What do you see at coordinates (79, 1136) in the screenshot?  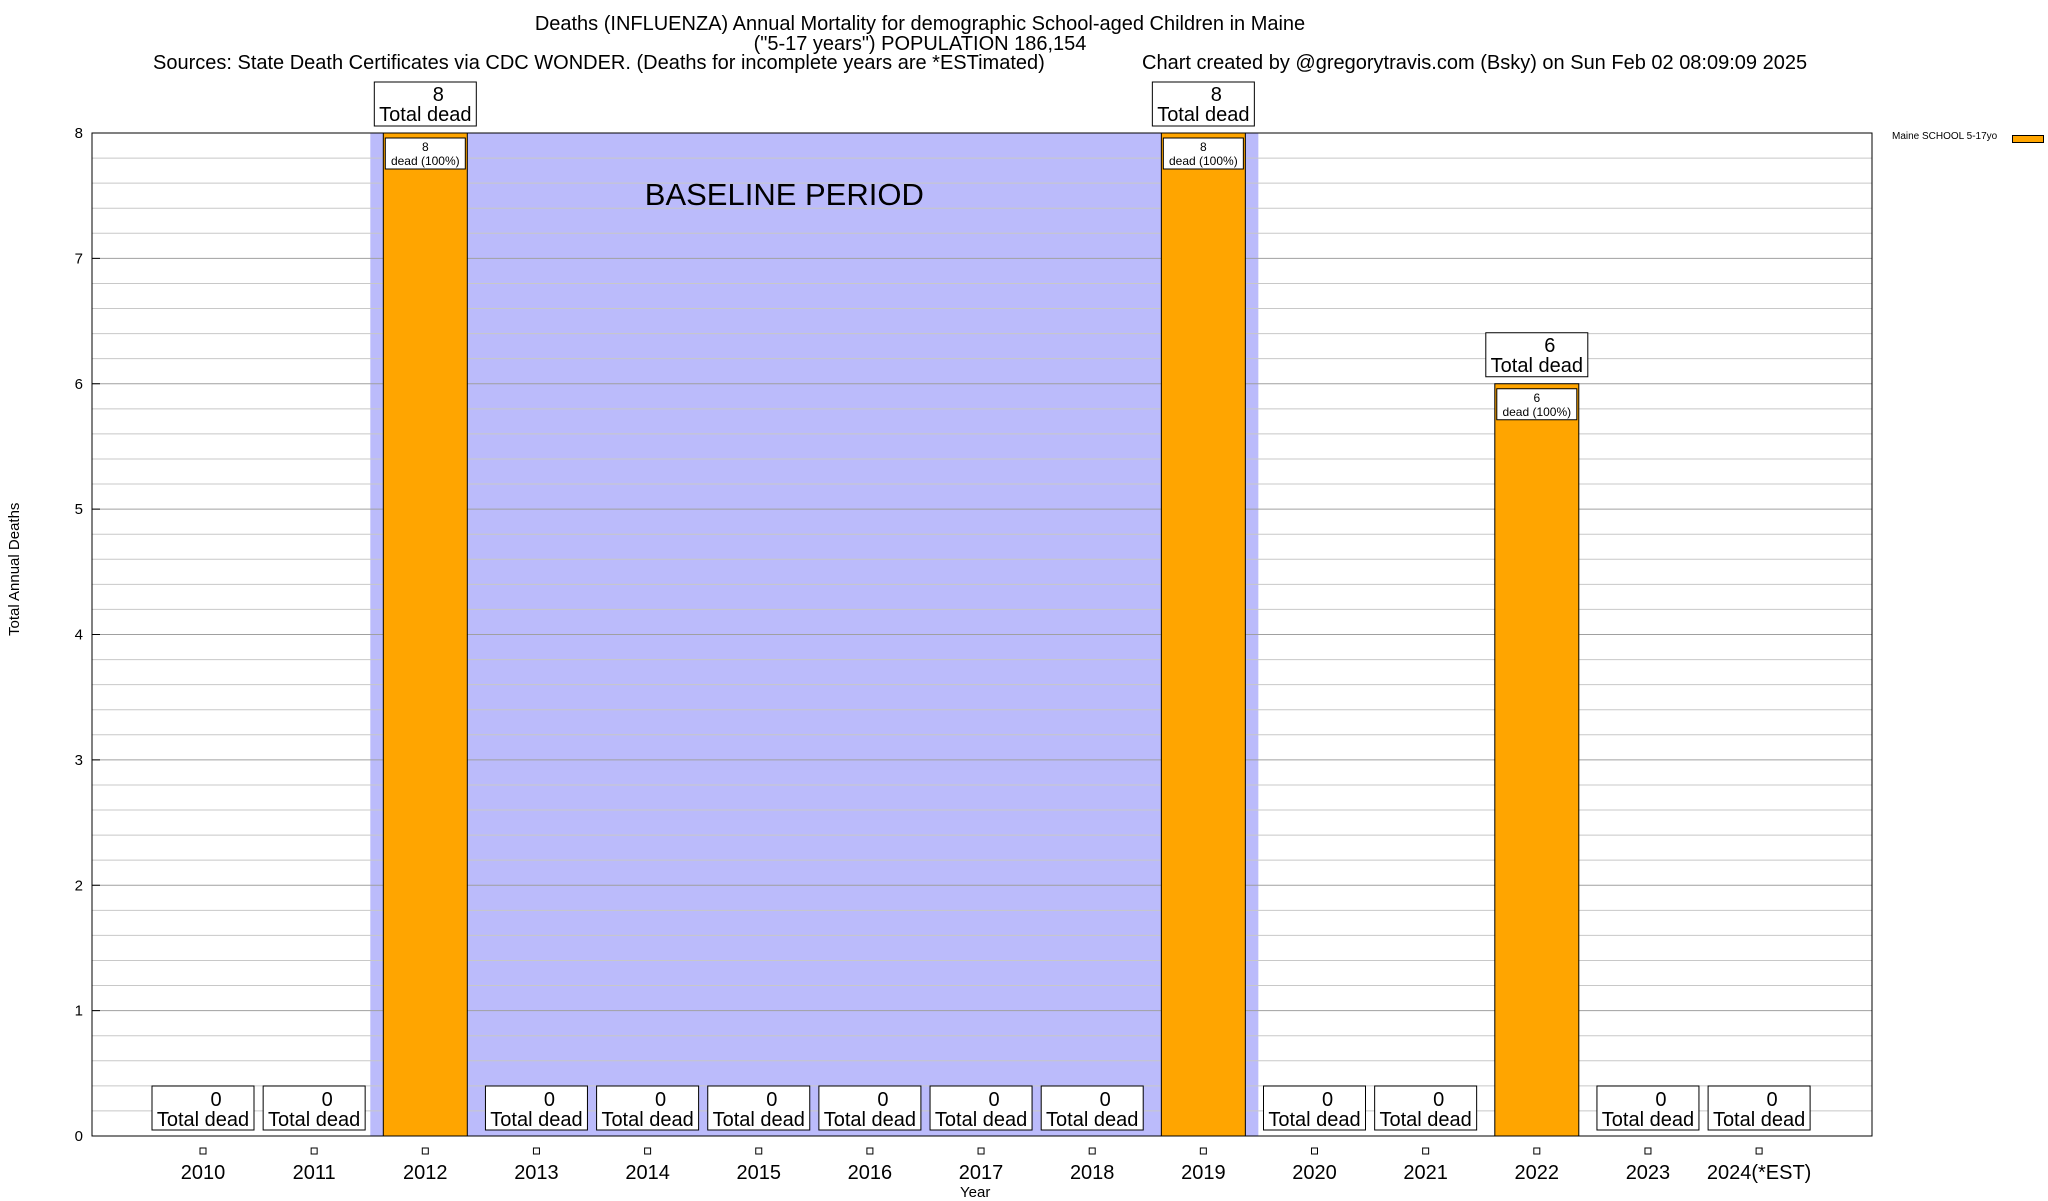 I see `y-tick-label: 0` at bounding box center [79, 1136].